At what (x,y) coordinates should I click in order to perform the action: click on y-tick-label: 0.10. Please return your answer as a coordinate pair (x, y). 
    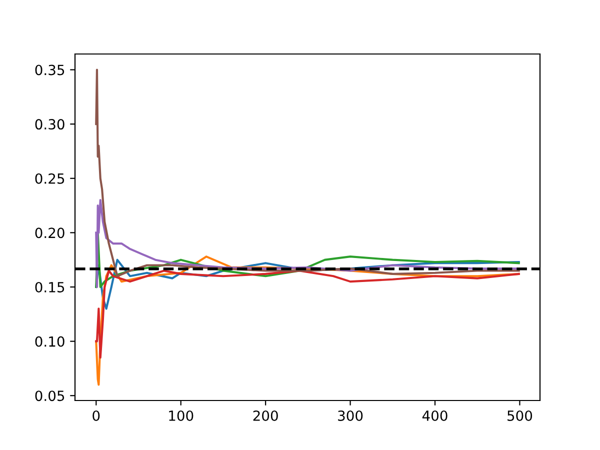
    Looking at the image, I should click on (49, 341).